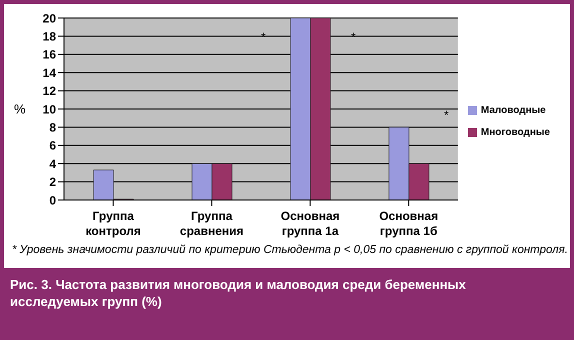  I want to click on text: * Уровень значимости различий по критерию Стьюдента p < 0,05 по сравнению с группой контроля., so click(290, 249).